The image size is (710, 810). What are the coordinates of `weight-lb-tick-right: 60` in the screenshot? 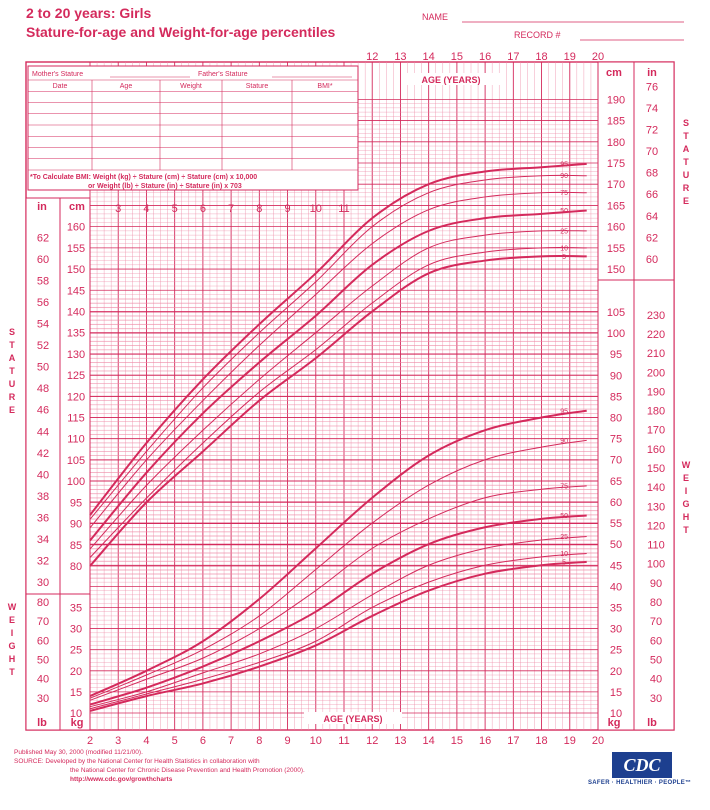 It's located at (656, 641).